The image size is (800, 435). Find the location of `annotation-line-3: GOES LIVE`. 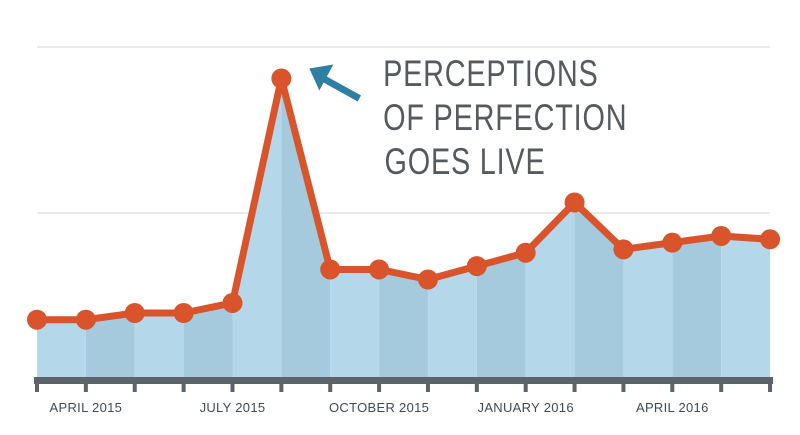

annotation-line-3: GOES LIVE is located at coordinates (465, 162).